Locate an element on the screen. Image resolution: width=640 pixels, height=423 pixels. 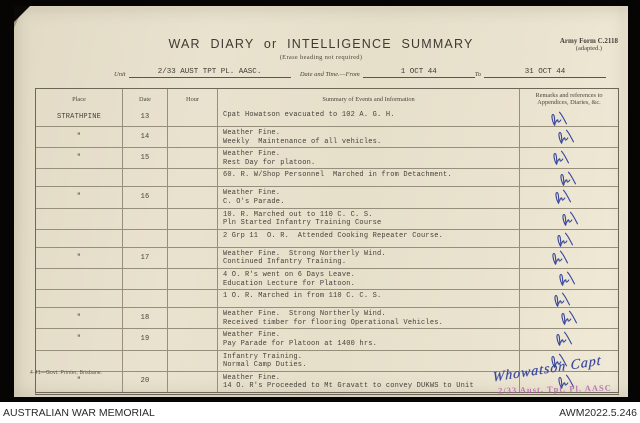
table-row: " 16 Weather Fine. C. O's Parade. is located at coordinates (327, 197).